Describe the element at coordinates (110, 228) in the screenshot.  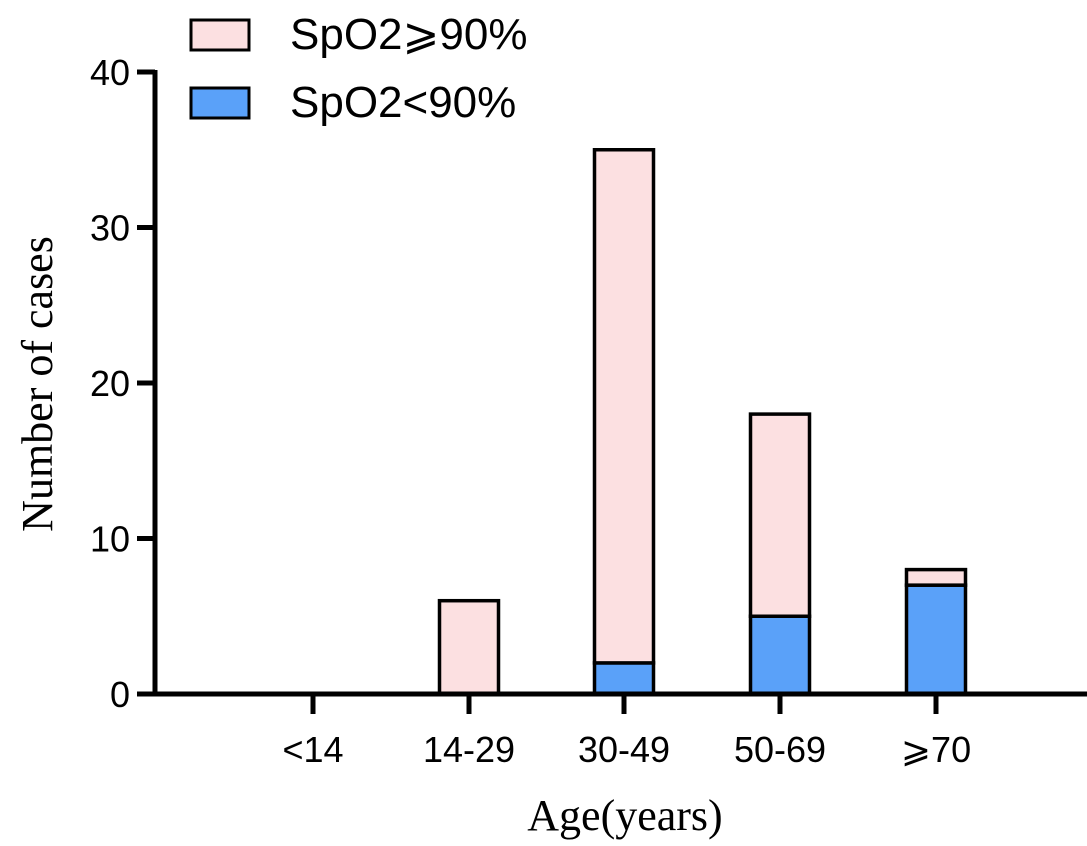
I see `y-tick-label: 30` at that location.